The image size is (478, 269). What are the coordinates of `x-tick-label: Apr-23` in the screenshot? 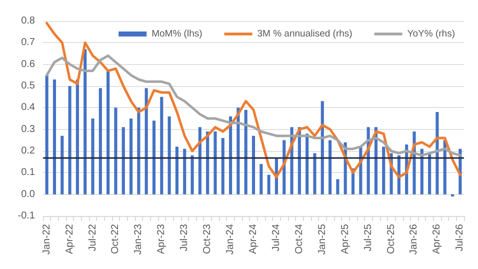 It's located at (162, 239).